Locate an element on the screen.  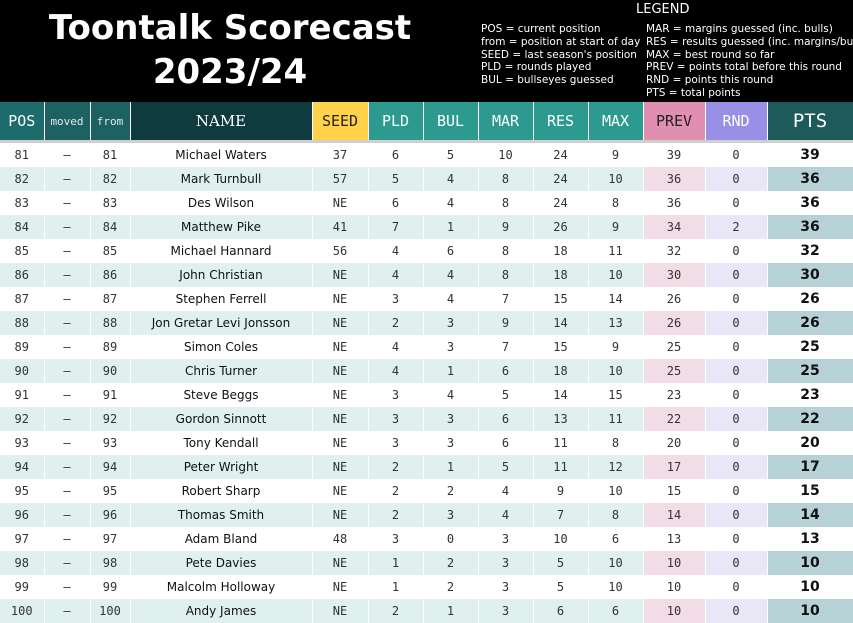
table-row: 87–87 Stephen Ferrell NE 3 4 7 15 14 26 0 26 is located at coordinates (426, 299).